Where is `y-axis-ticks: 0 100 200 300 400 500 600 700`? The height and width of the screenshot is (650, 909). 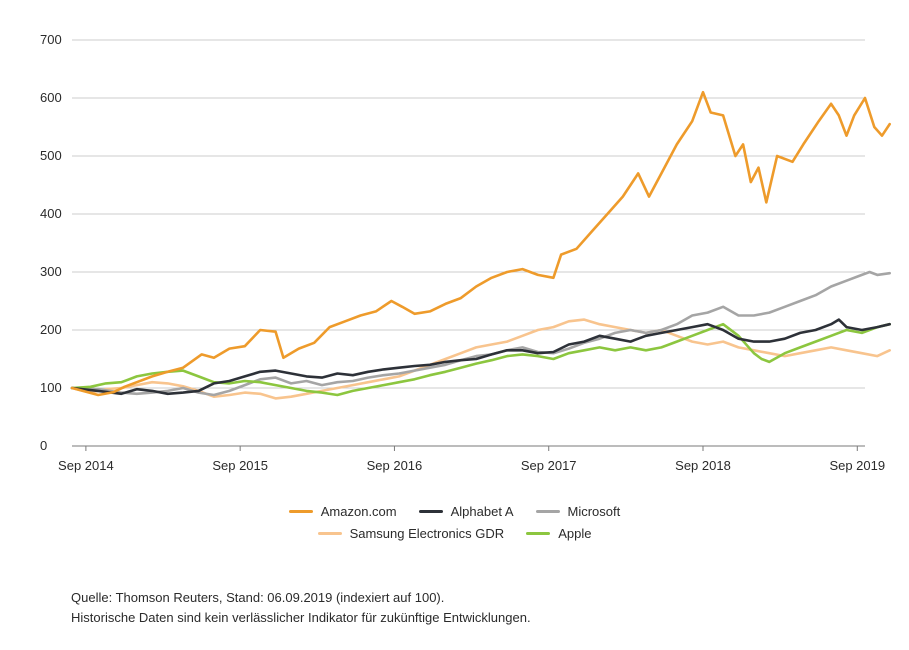 y-axis-ticks: 0 100 200 300 400 500 600 700 is located at coordinates (51, 242).